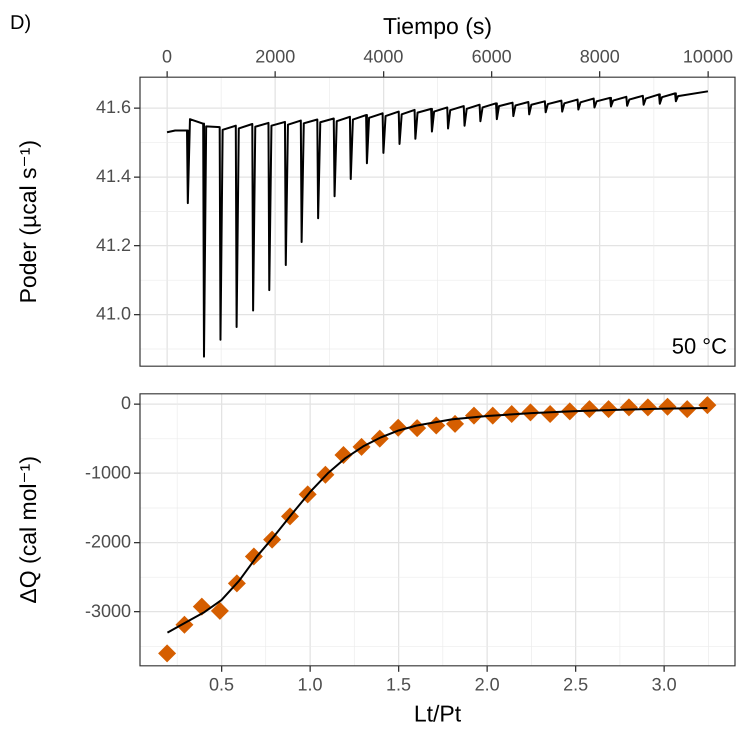 The height and width of the screenshot is (741, 753). What do you see at coordinates (487, 684) in the screenshot?
I see `x-tick-label: 2.0` at bounding box center [487, 684].